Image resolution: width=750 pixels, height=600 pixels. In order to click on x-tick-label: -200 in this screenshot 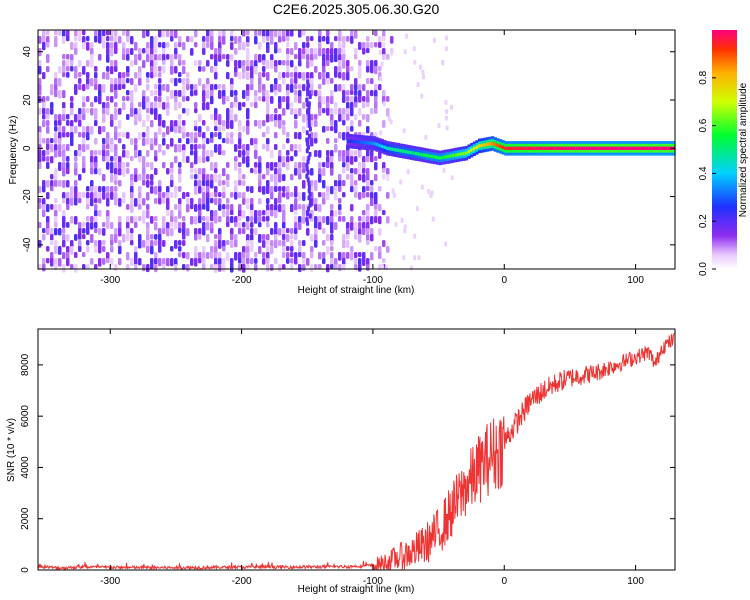, I will do `click(242, 581)`.